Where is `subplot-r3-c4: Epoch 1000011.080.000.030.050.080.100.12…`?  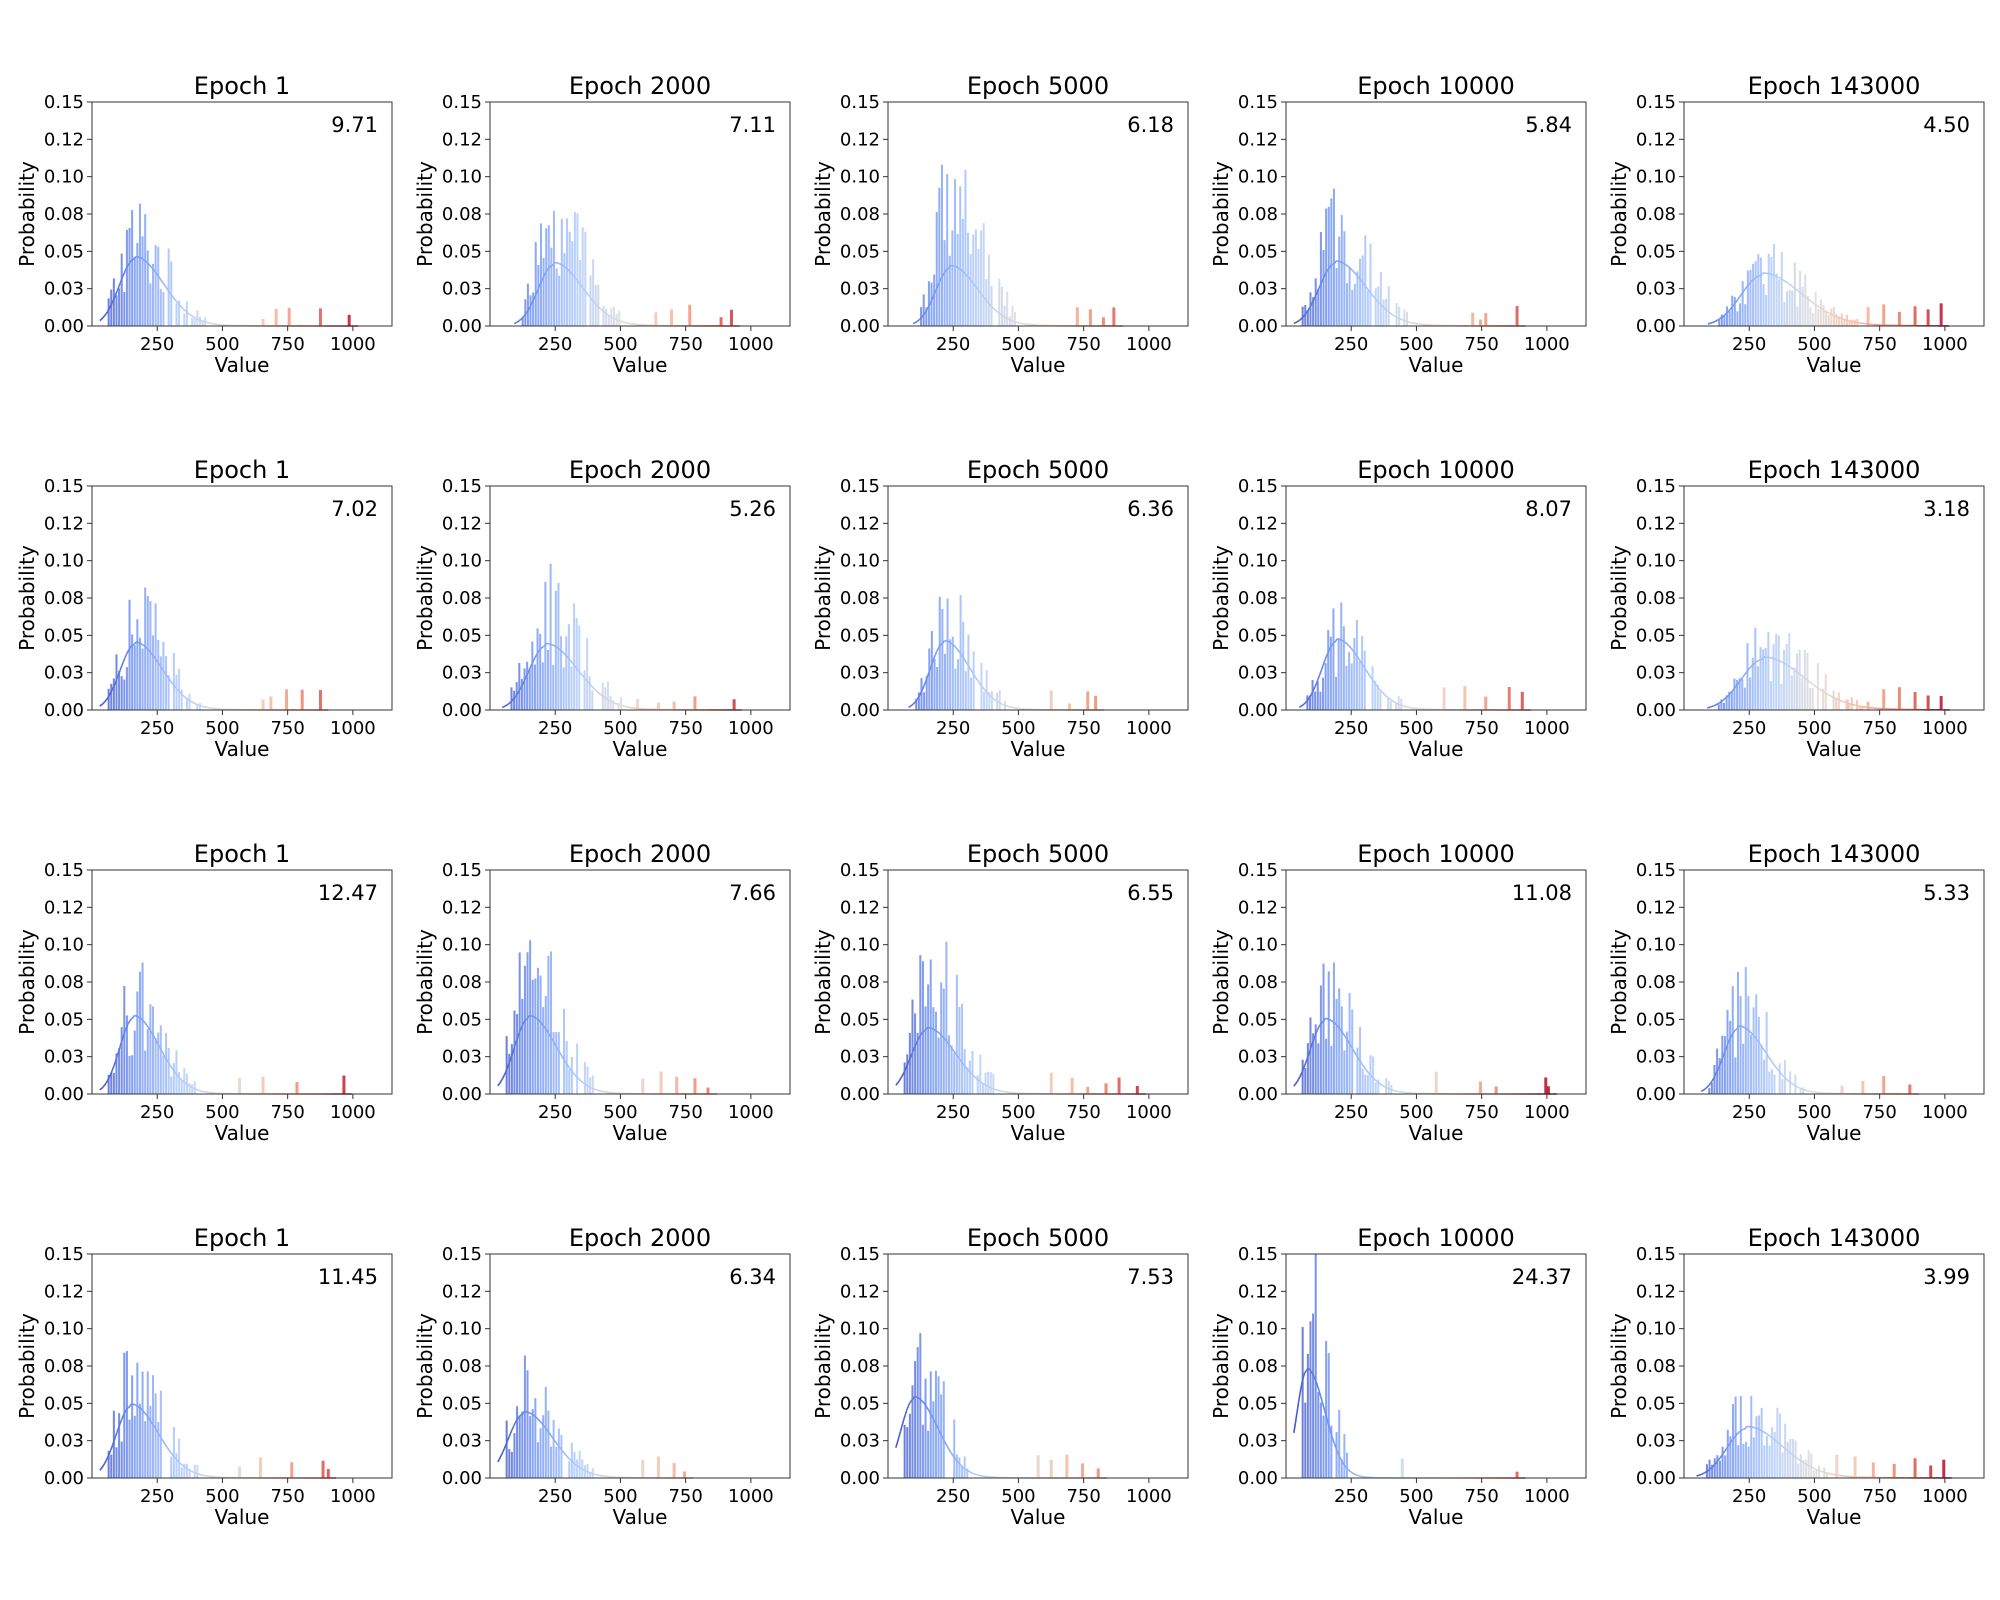
subplot-r3-c4: Epoch 1000011.080.000.030.050.080.100.12… is located at coordinates (1398, 992).